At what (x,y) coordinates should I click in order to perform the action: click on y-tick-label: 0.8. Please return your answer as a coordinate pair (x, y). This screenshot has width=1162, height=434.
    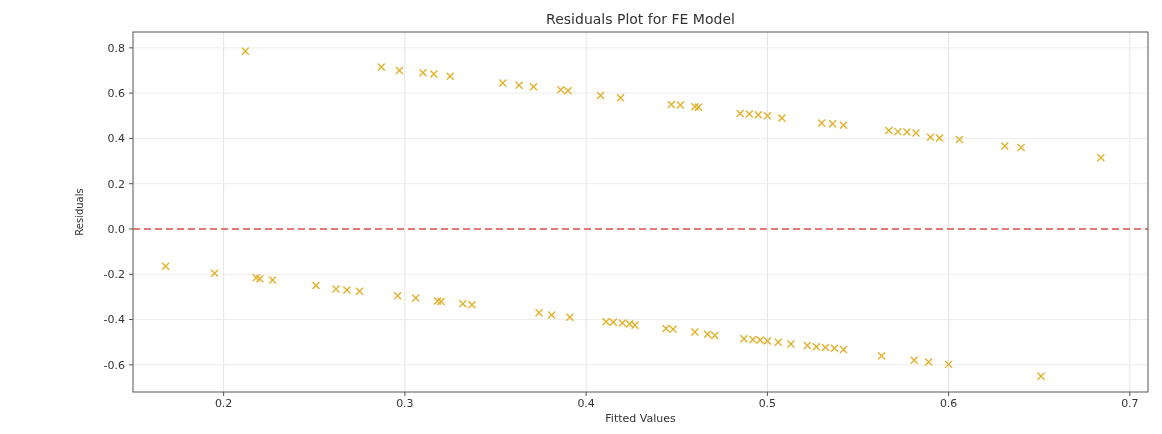
    Looking at the image, I should click on (116, 48).